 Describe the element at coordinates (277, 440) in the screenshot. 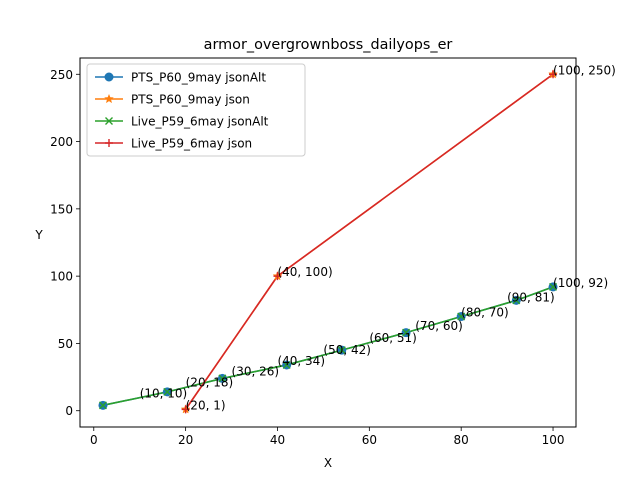

I see `x-tick-label: 40` at that location.